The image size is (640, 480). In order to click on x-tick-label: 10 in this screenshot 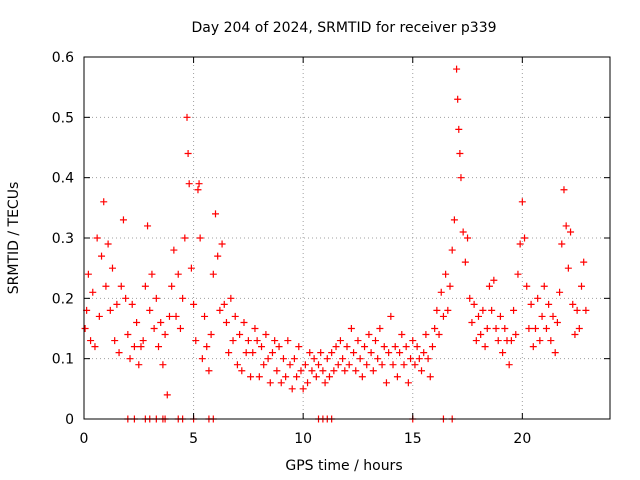, I will do `click(303, 439)`.